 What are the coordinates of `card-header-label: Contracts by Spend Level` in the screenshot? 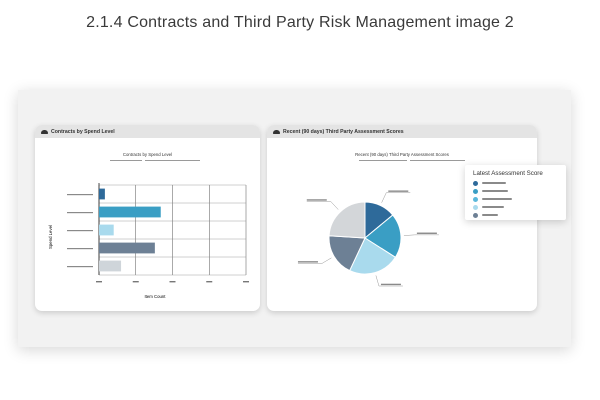 It's located at (83, 131).